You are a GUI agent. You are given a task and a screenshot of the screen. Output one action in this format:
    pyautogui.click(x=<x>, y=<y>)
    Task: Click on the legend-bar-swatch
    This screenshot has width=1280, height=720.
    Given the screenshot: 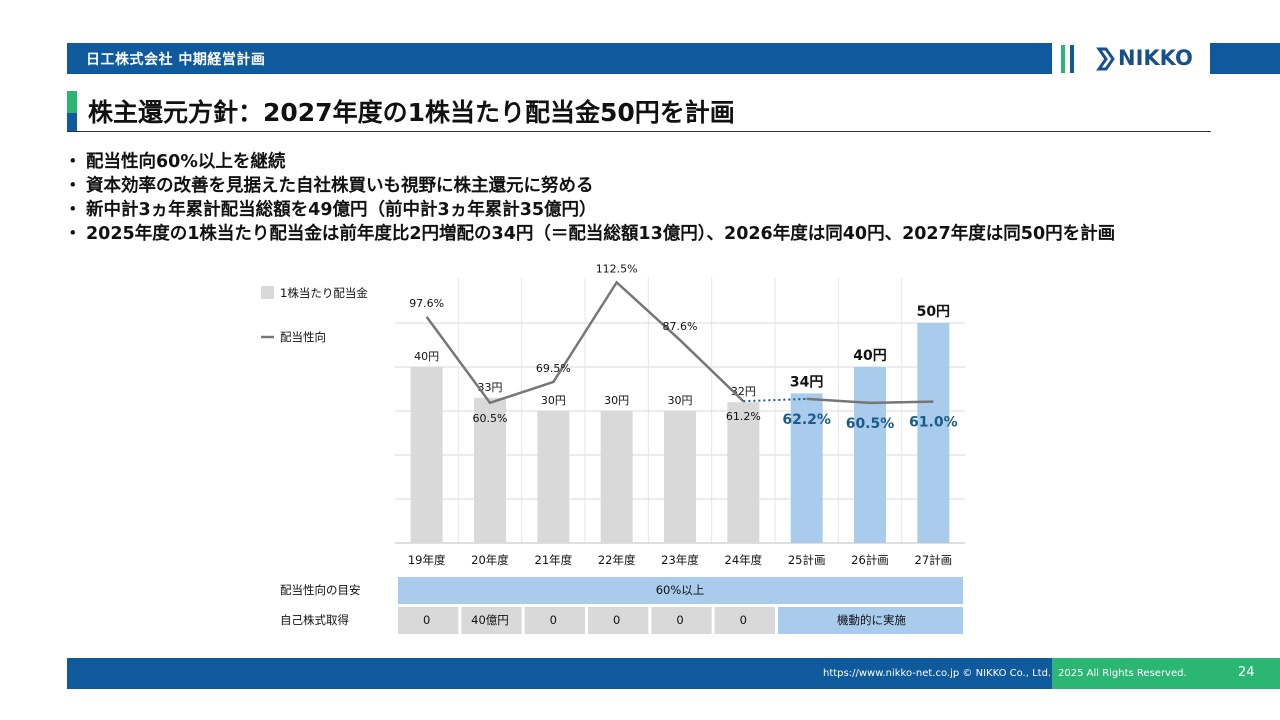 What is the action you would take?
    pyautogui.click(x=267, y=292)
    